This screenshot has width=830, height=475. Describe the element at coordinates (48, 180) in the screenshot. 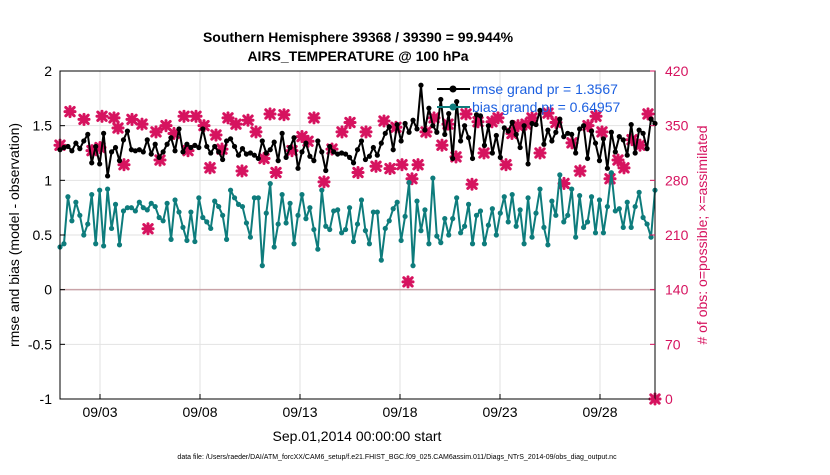

I see `left-y-tick-label: 1` at that location.